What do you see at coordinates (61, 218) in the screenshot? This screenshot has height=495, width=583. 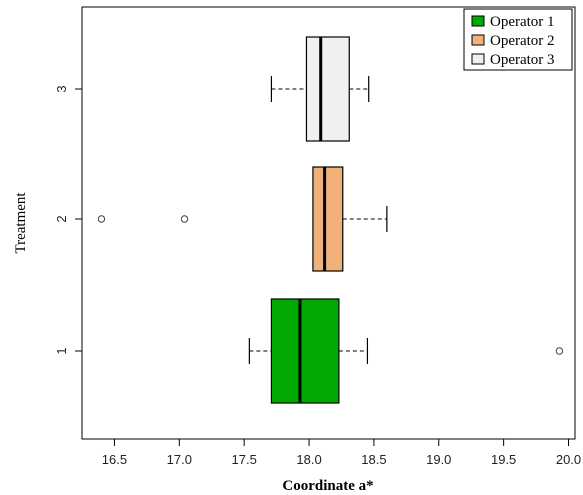 I see `y-tick-label: 2` at bounding box center [61, 218].